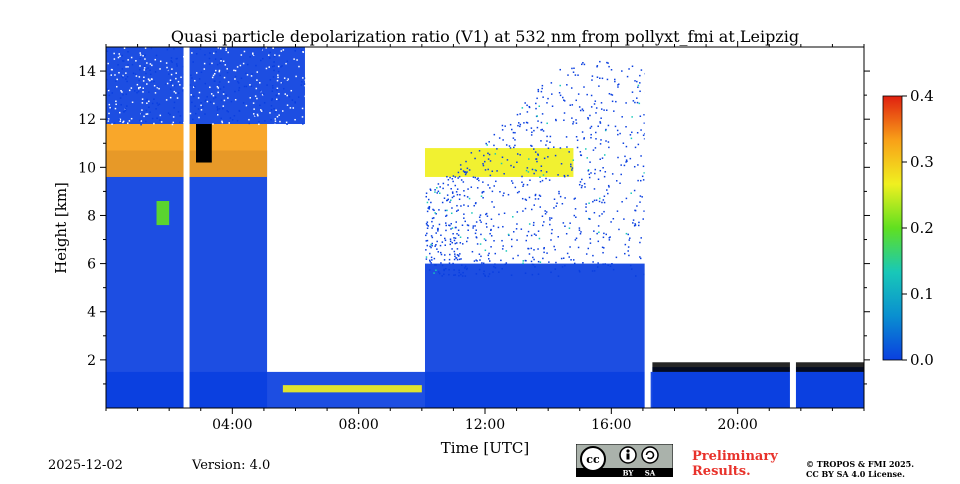 The width and height of the screenshot is (960, 484). Describe the element at coordinates (205, 86) in the screenshot. I see `region-upper-noise-early` at that location.